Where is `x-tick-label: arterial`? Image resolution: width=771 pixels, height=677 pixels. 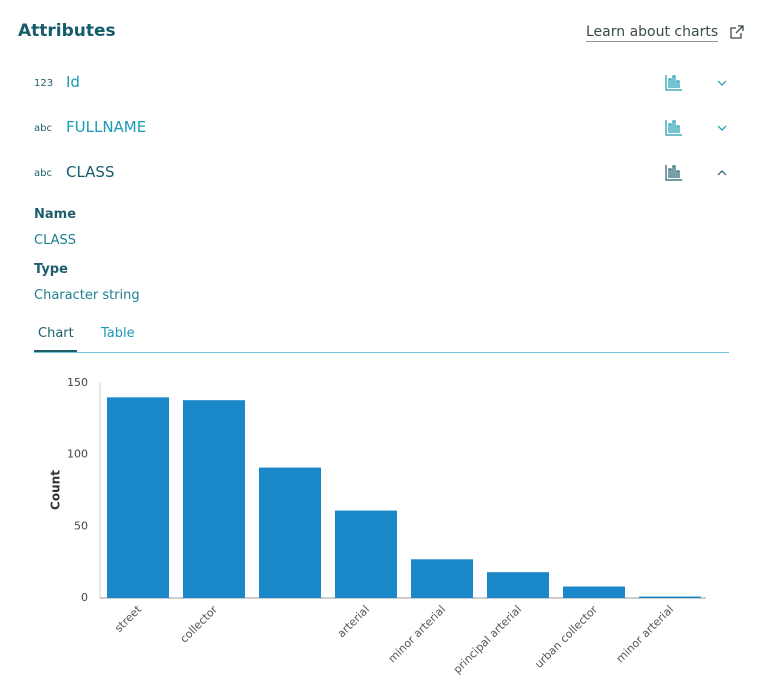
x-tick-label: arterial is located at coordinates (353, 621).